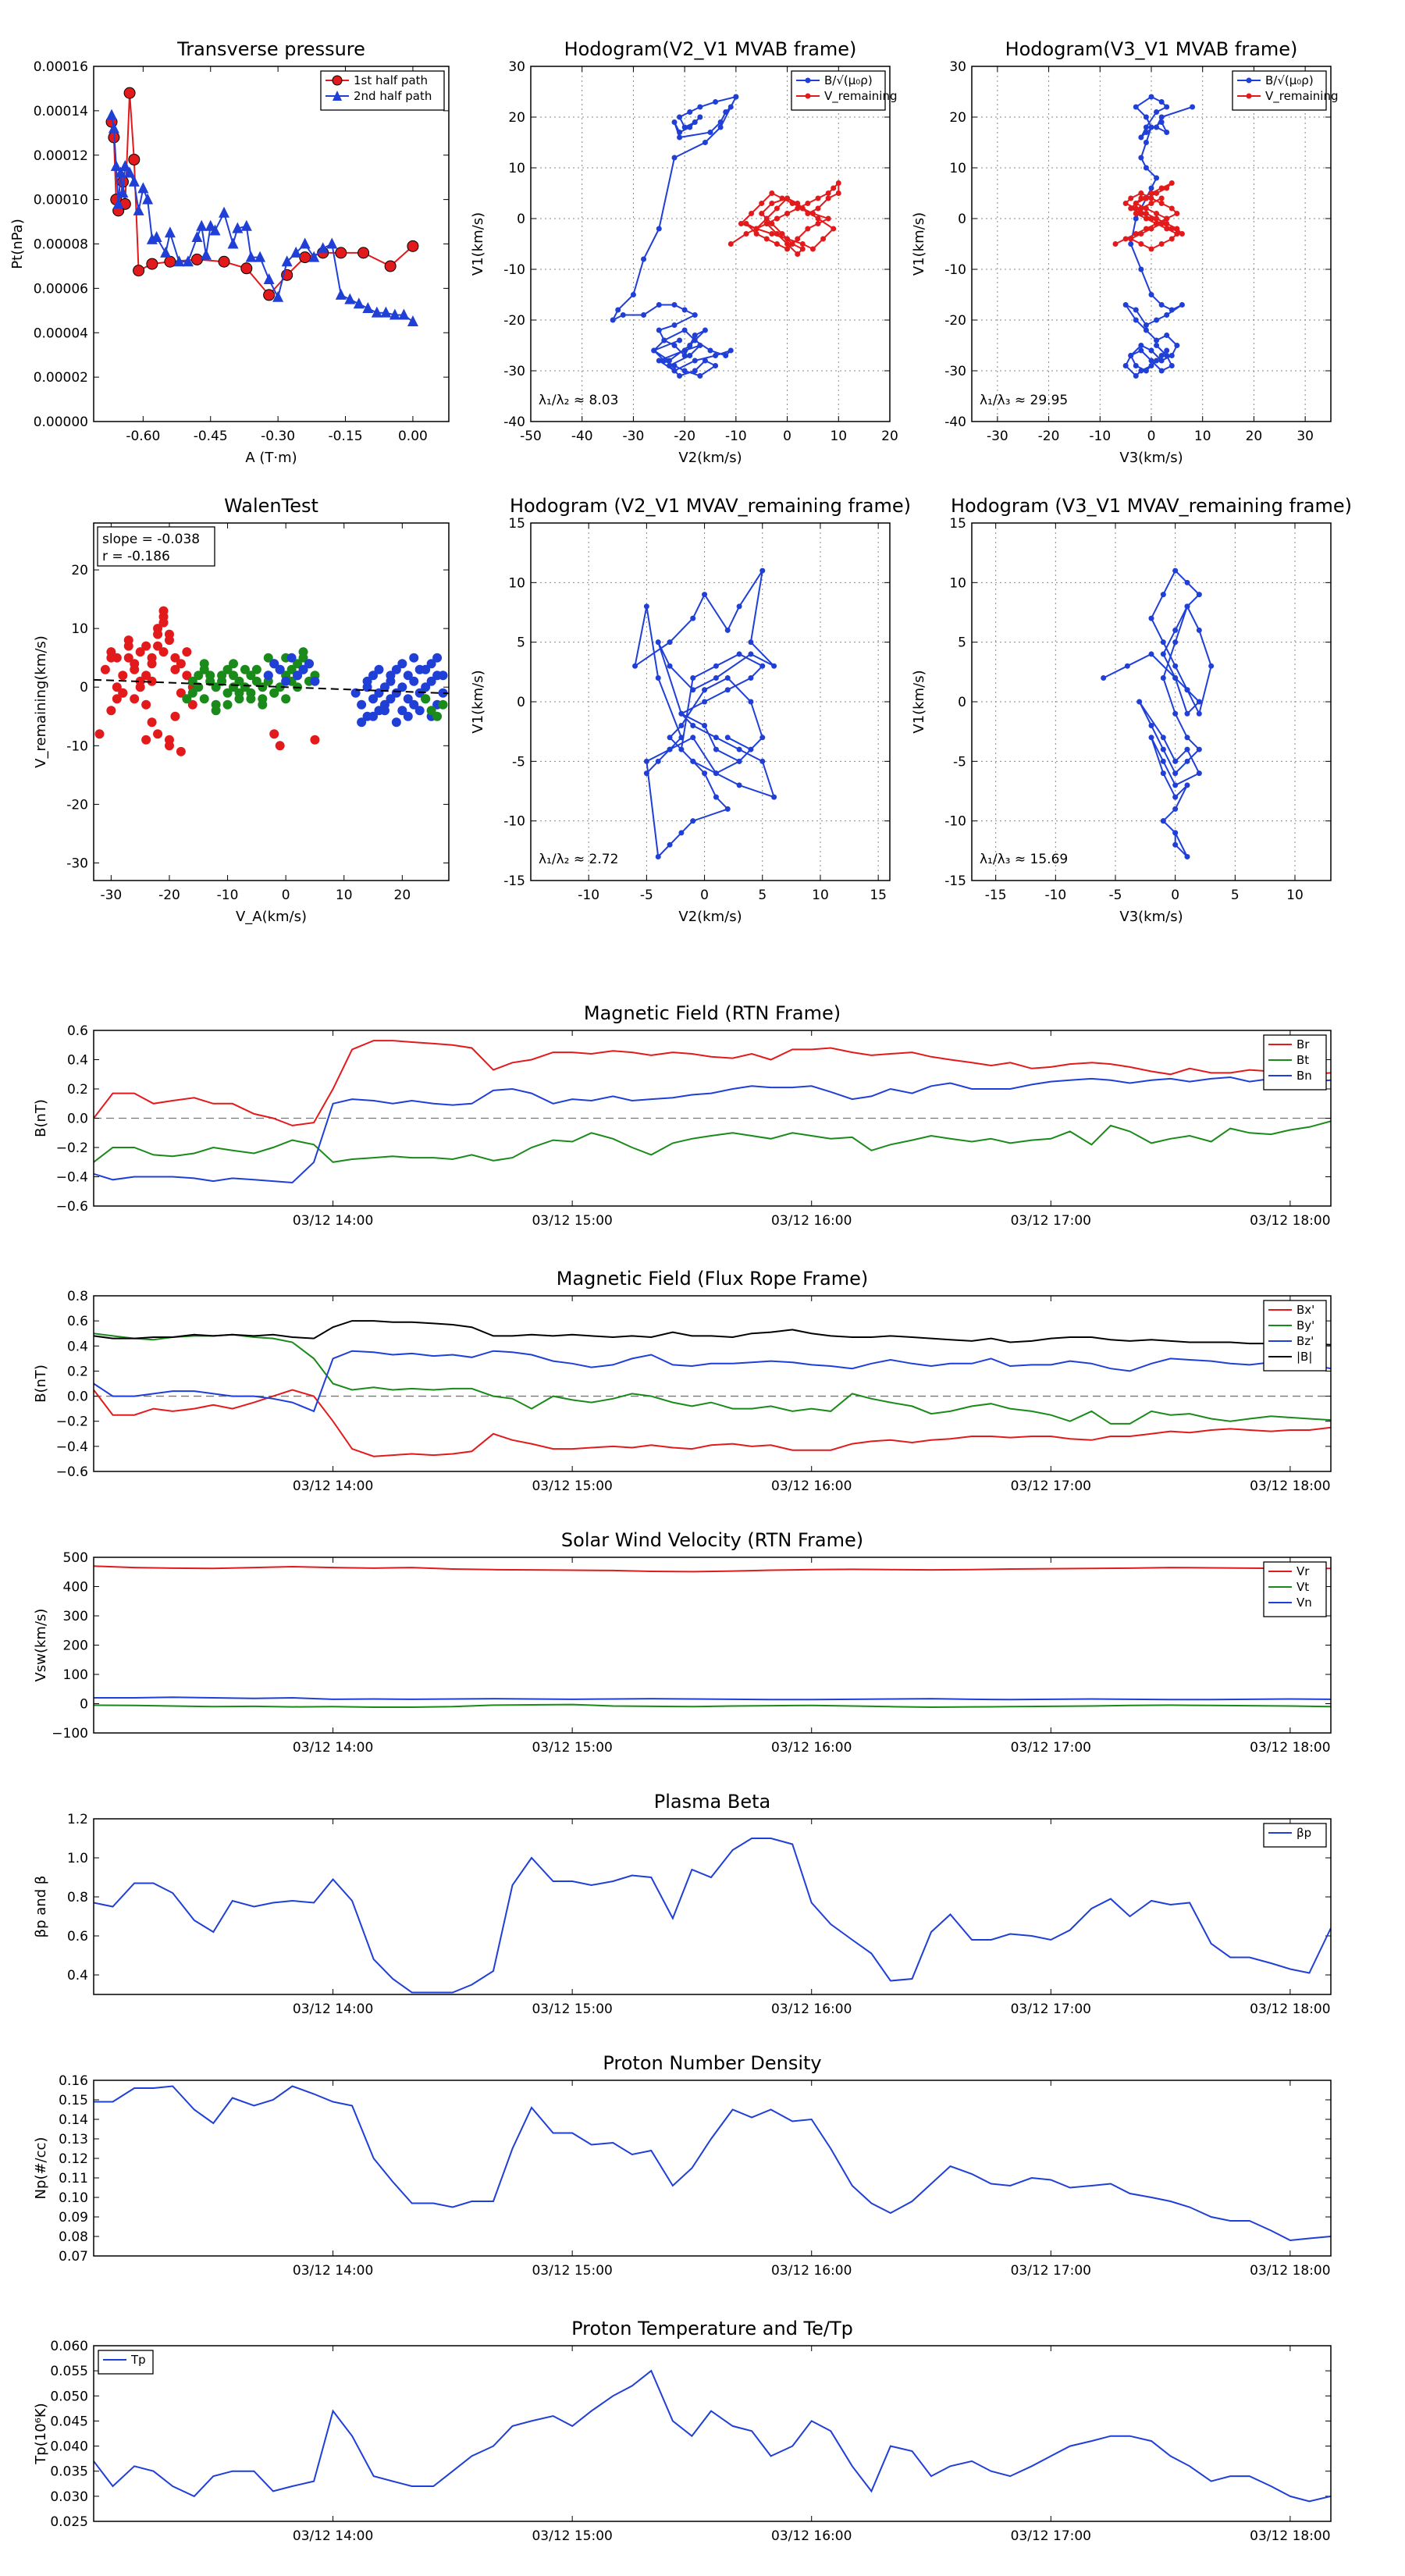  Describe the element at coordinates (1295, 1836) in the screenshot. I see `legend-box` at that location.